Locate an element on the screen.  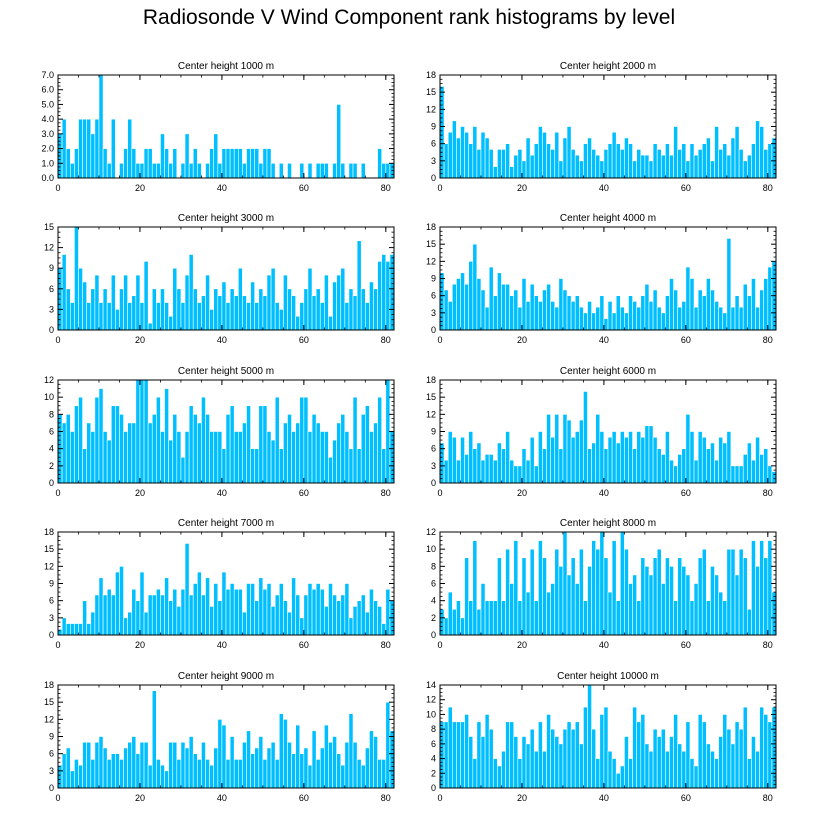
panel-title: Center height 5000 m is located at coordinates (226, 371).